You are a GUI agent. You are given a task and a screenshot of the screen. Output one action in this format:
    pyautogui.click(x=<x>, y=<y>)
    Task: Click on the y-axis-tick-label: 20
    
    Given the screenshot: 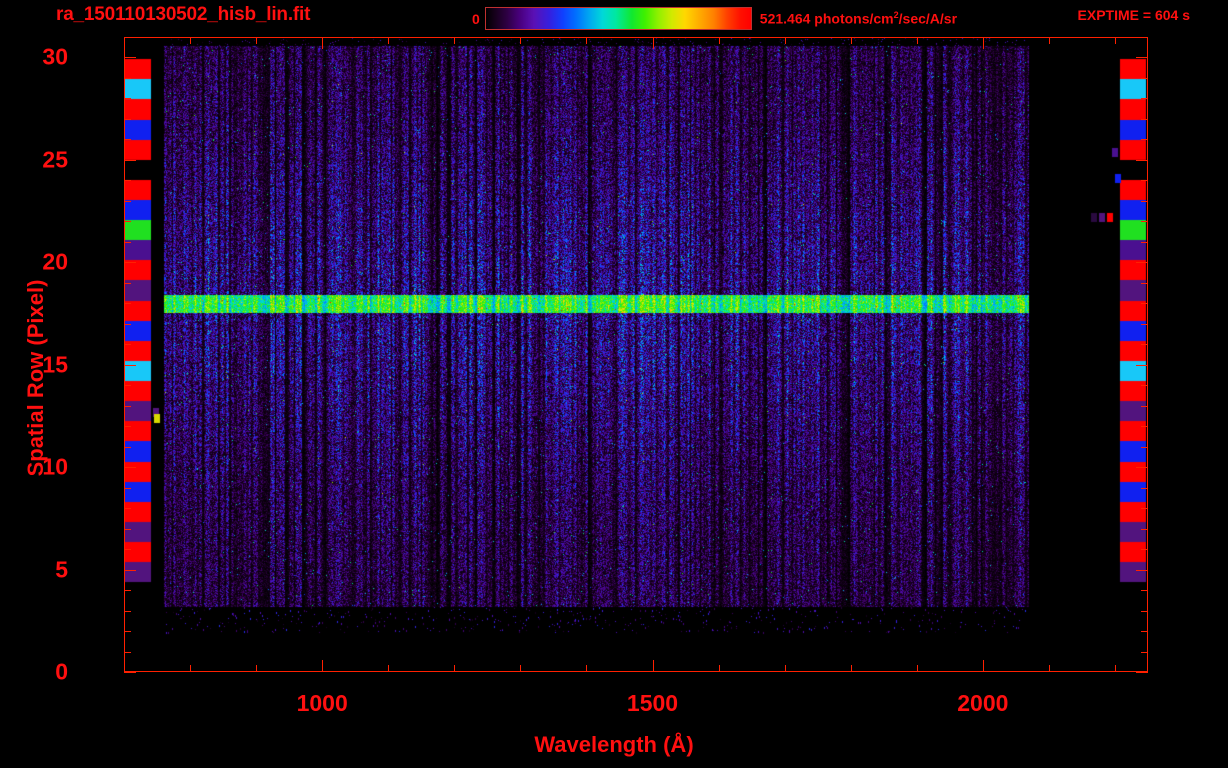 What is the action you would take?
    pyautogui.click(x=55, y=261)
    